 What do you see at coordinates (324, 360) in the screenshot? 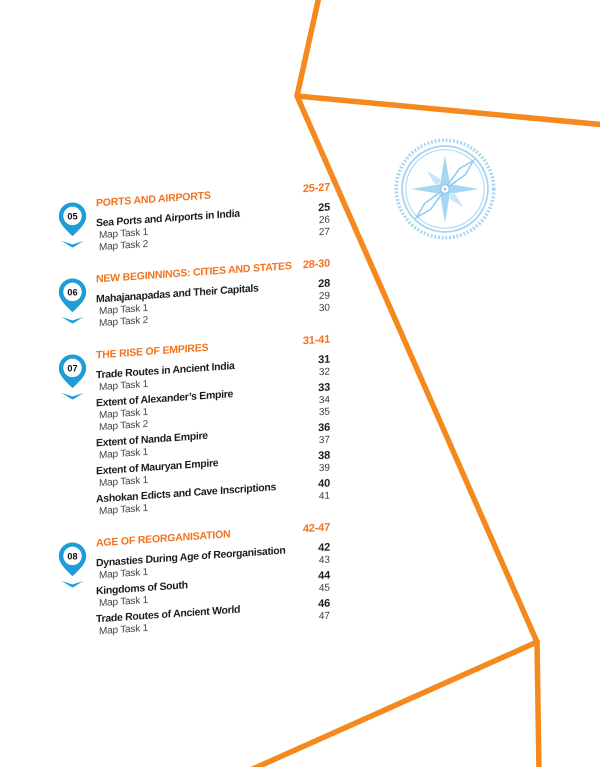
I see `entry-page-number: 31` at bounding box center [324, 360].